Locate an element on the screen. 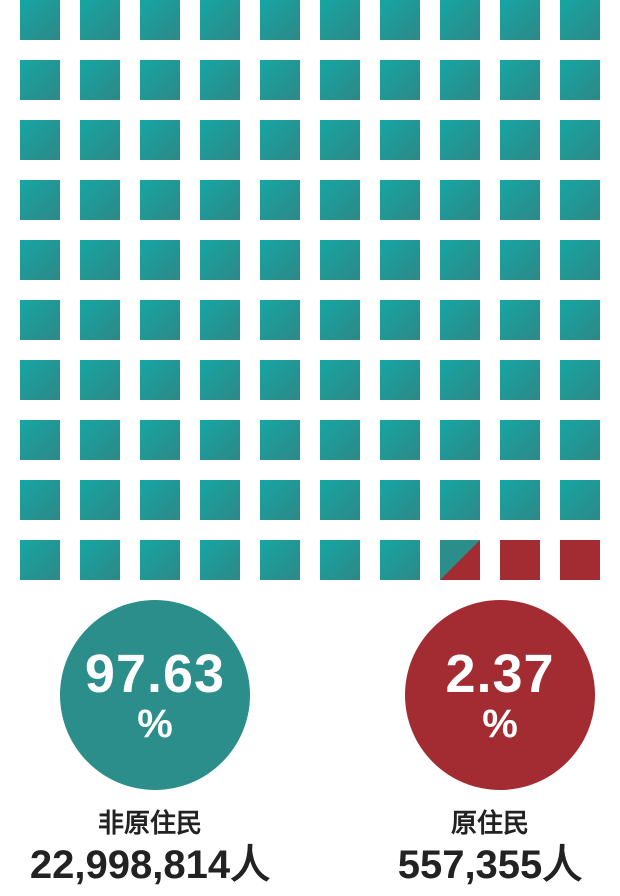 This screenshot has height=896, width=620. indigenous-percent-value: 2.37 is located at coordinates (500, 674).